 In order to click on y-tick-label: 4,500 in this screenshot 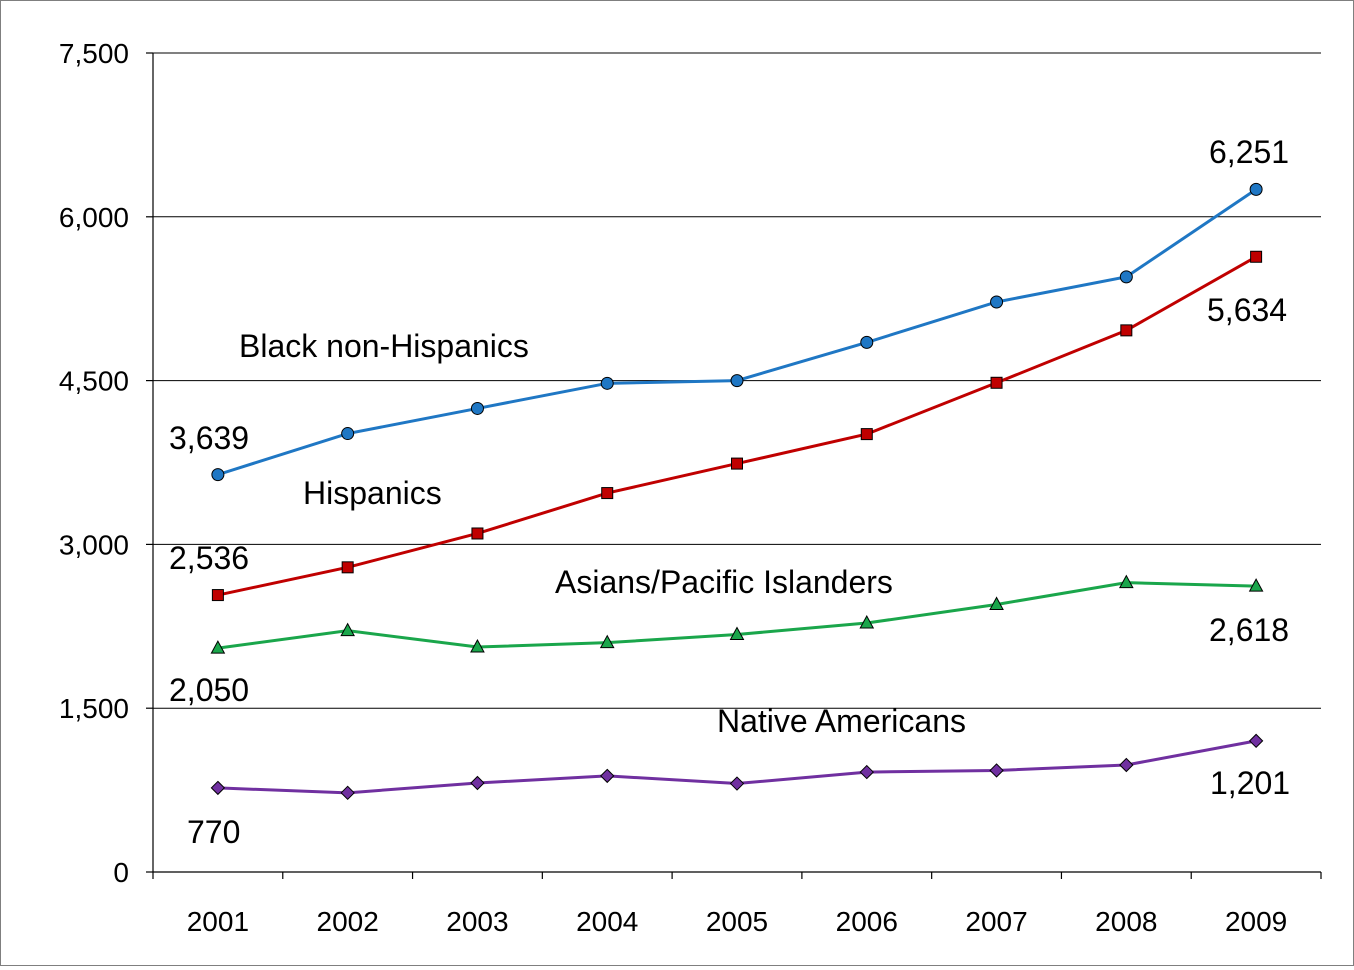, I will do `click(94, 381)`.